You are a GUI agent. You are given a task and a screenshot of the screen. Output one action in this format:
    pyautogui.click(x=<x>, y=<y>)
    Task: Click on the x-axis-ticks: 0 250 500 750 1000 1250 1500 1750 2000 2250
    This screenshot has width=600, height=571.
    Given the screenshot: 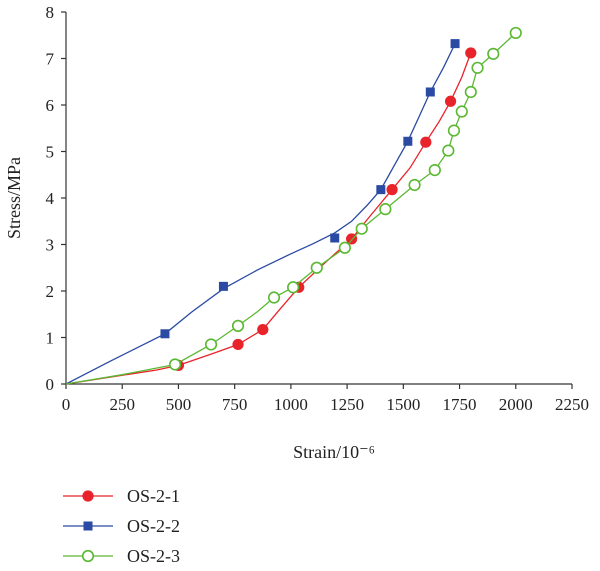 What is the action you would take?
    pyautogui.click(x=325, y=399)
    